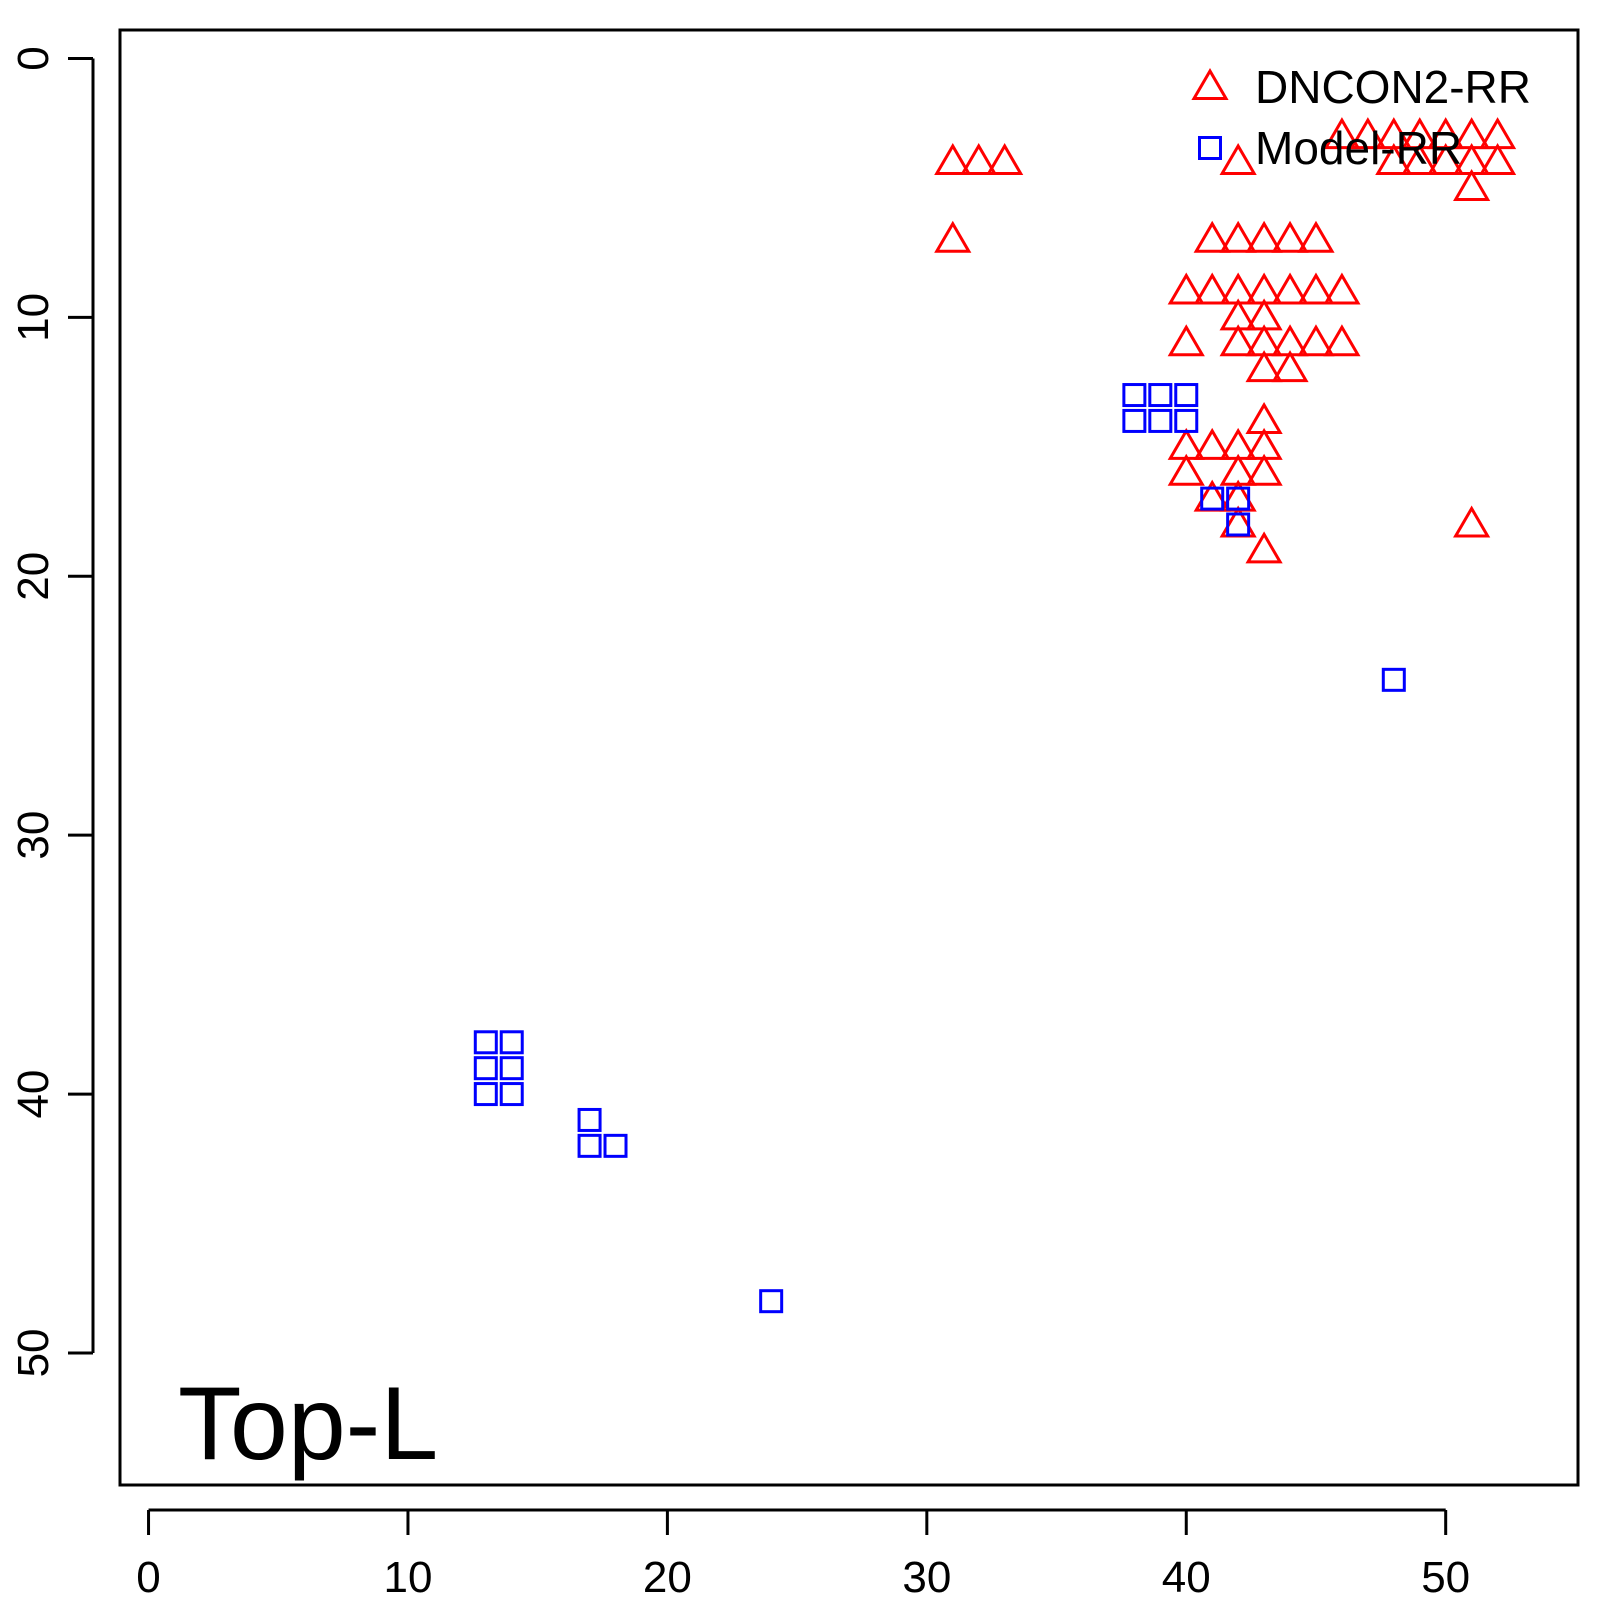  Describe the element at coordinates (1186, 1576) in the screenshot. I see `x-tick-label: 40` at that location.